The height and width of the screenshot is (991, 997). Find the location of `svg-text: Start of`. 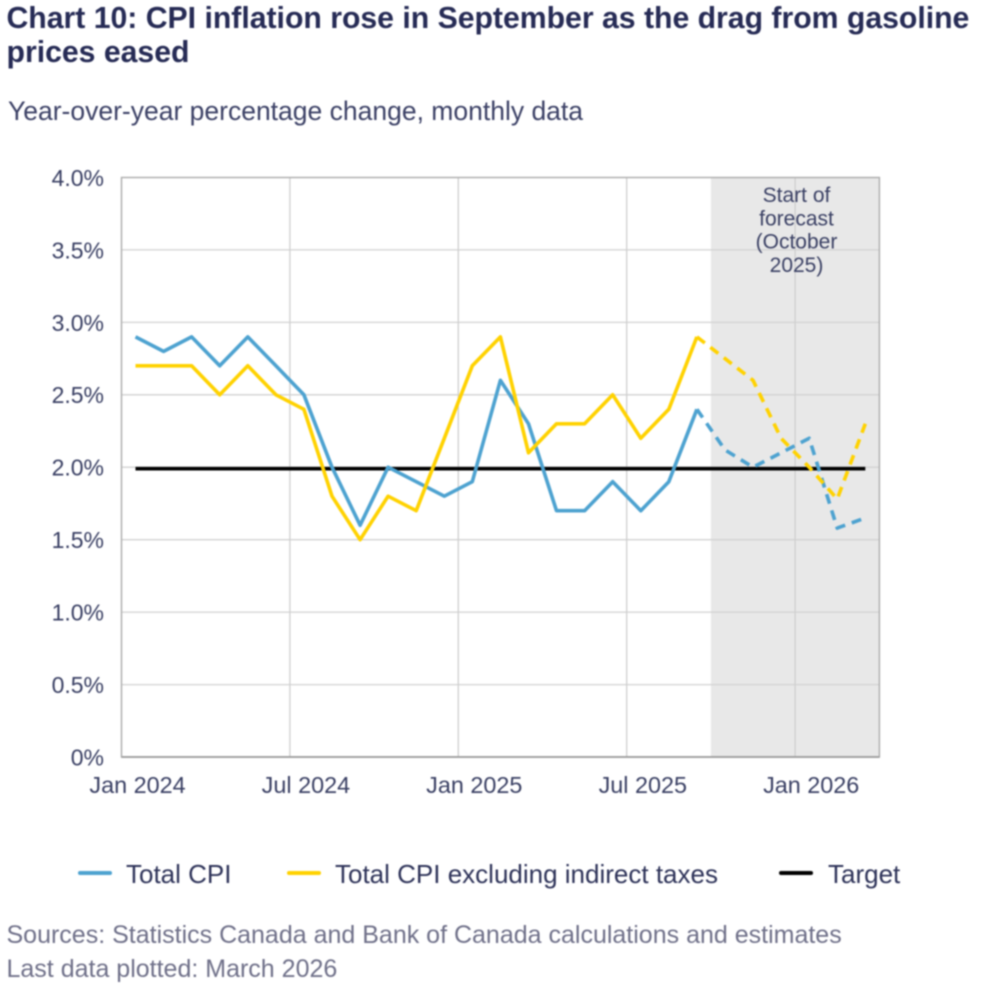

svg-text: Start of is located at coordinates (797, 195).